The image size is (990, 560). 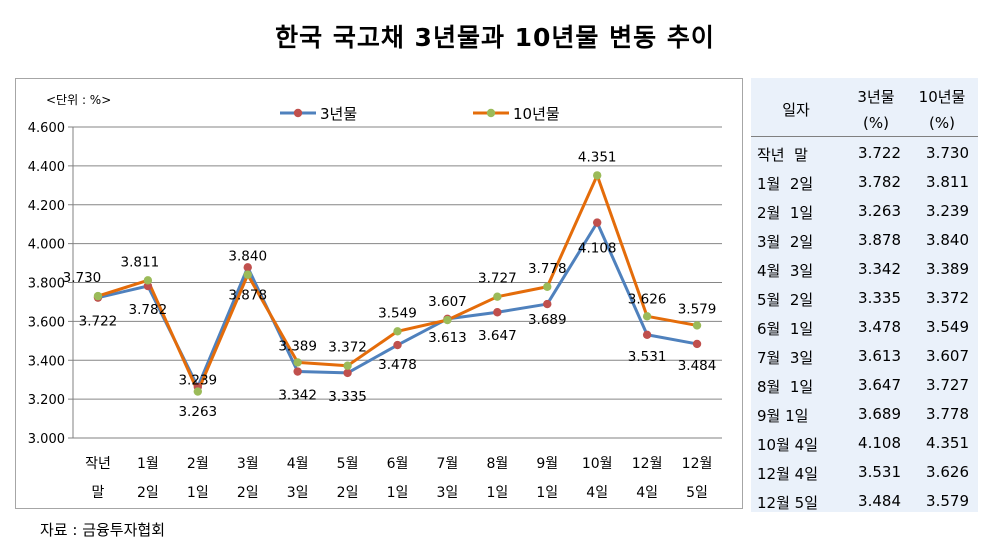 I want to click on table-row: 9월 1일 3.689 3.778, so click(x=864, y=414).